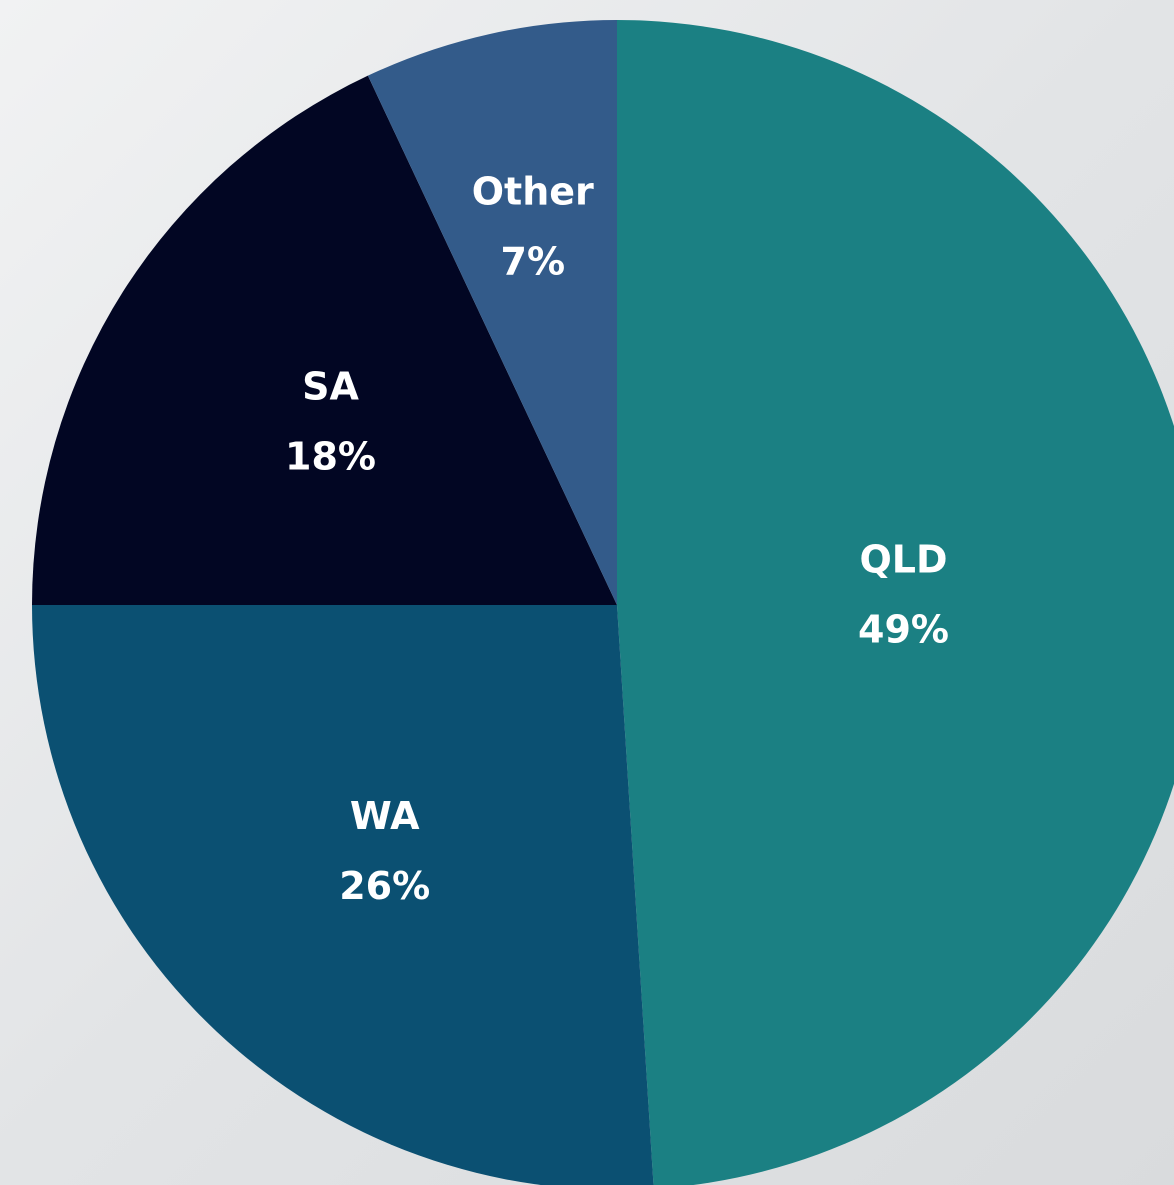 The image size is (1174, 1185). Describe the element at coordinates (385, 816) in the screenshot. I see `slice-label: WA` at that location.